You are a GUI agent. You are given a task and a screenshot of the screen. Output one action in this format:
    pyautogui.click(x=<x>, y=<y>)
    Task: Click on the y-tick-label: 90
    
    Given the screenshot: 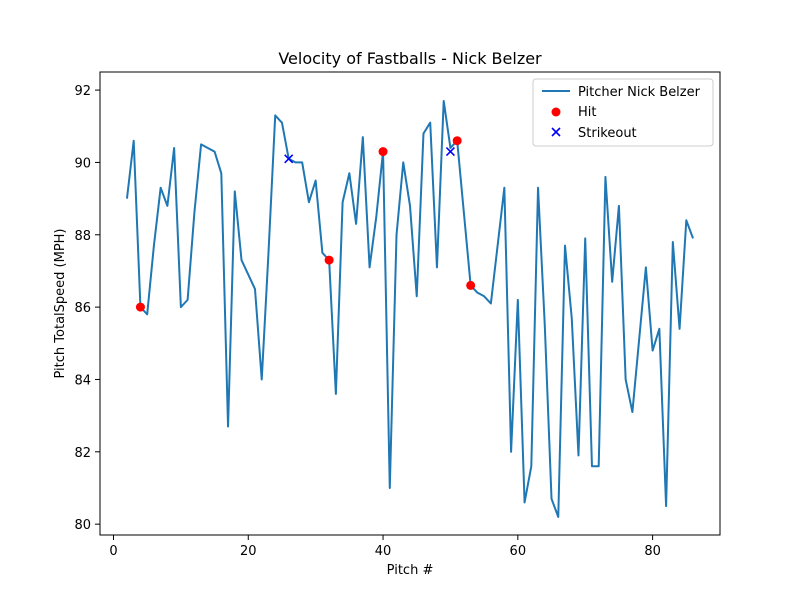 What is the action you would take?
    pyautogui.click(x=82, y=163)
    